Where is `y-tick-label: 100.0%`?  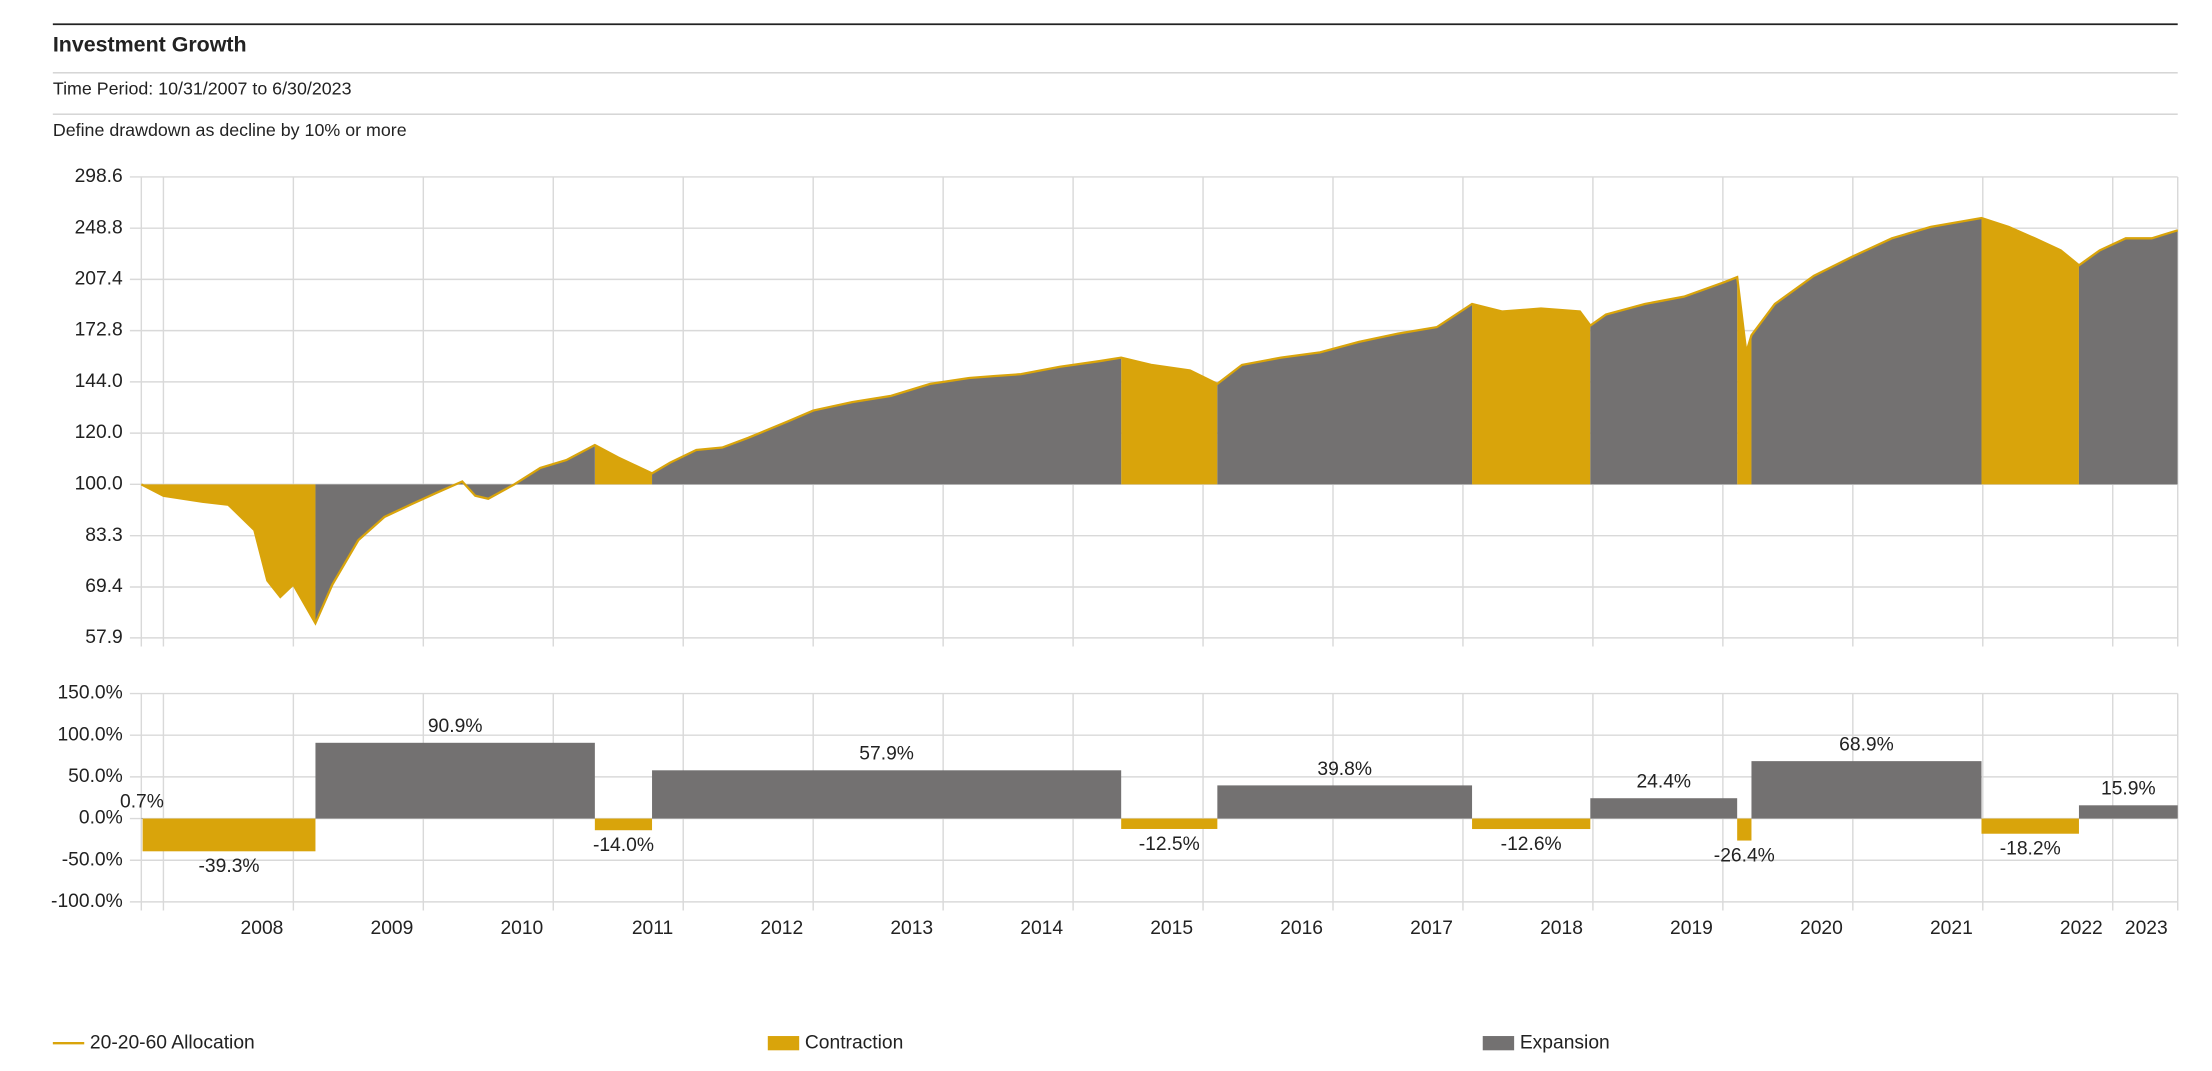 y-tick-label: 100.0% is located at coordinates (89, 734).